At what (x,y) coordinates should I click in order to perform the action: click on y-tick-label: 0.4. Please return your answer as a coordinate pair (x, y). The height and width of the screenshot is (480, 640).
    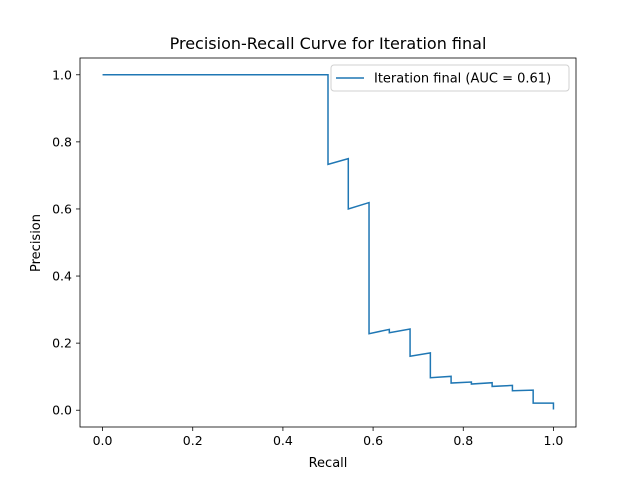
    Looking at the image, I should click on (62, 276).